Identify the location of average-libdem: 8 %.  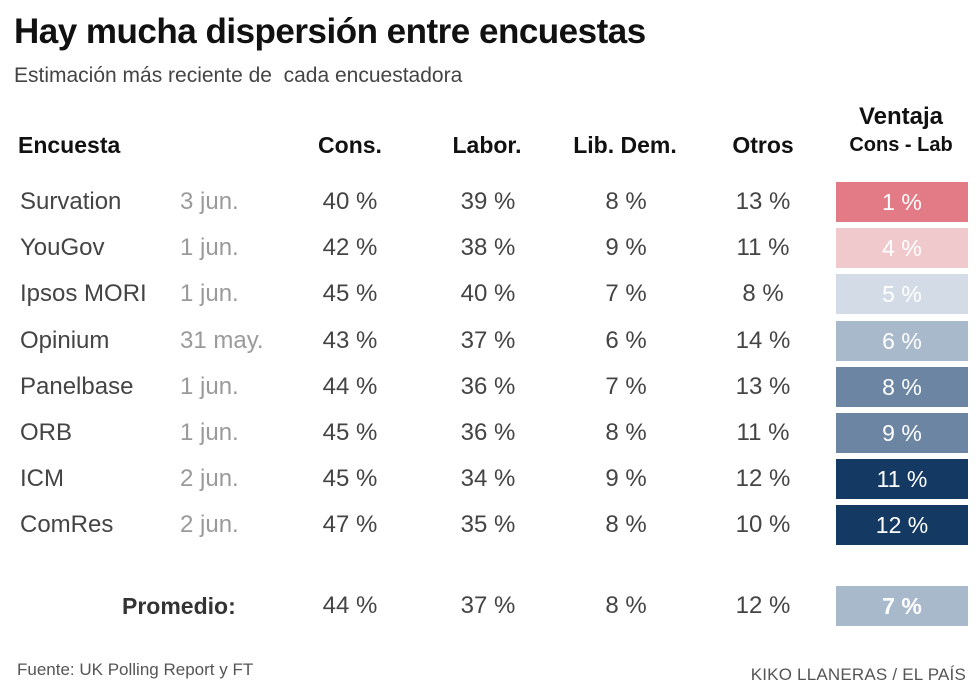
(626, 605).